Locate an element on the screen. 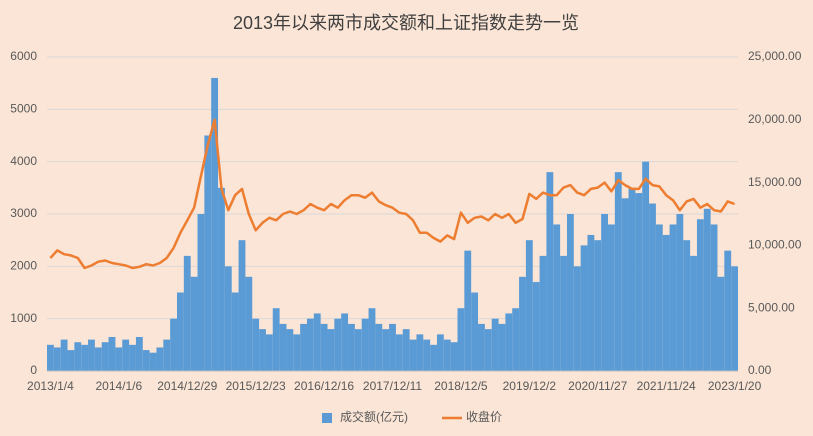  x-tick-label: 2017/12/11 is located at coordinates (392, 386).